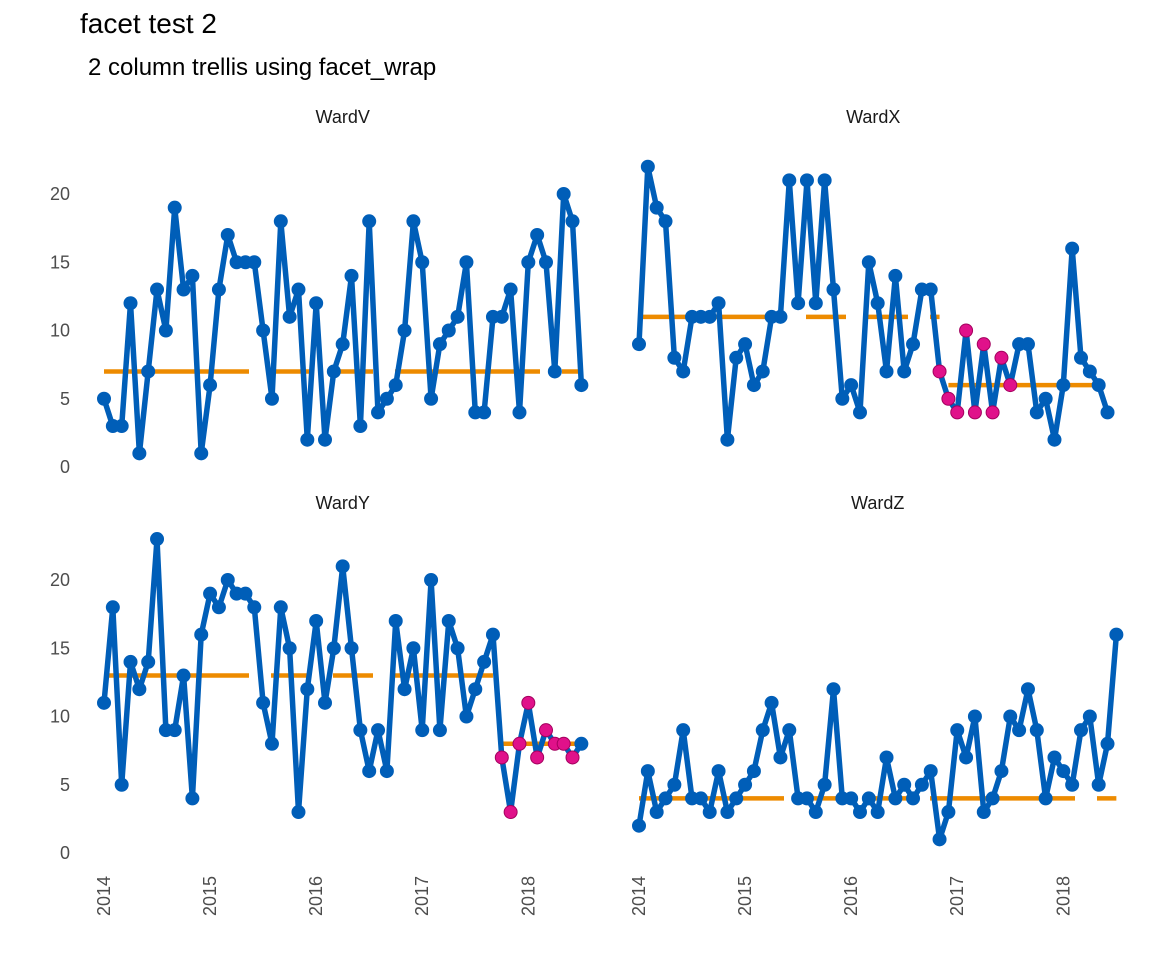 The height and width of the screenshot is (960, 1152). I want to click on y-tick-label: 0, so click(65, 853).